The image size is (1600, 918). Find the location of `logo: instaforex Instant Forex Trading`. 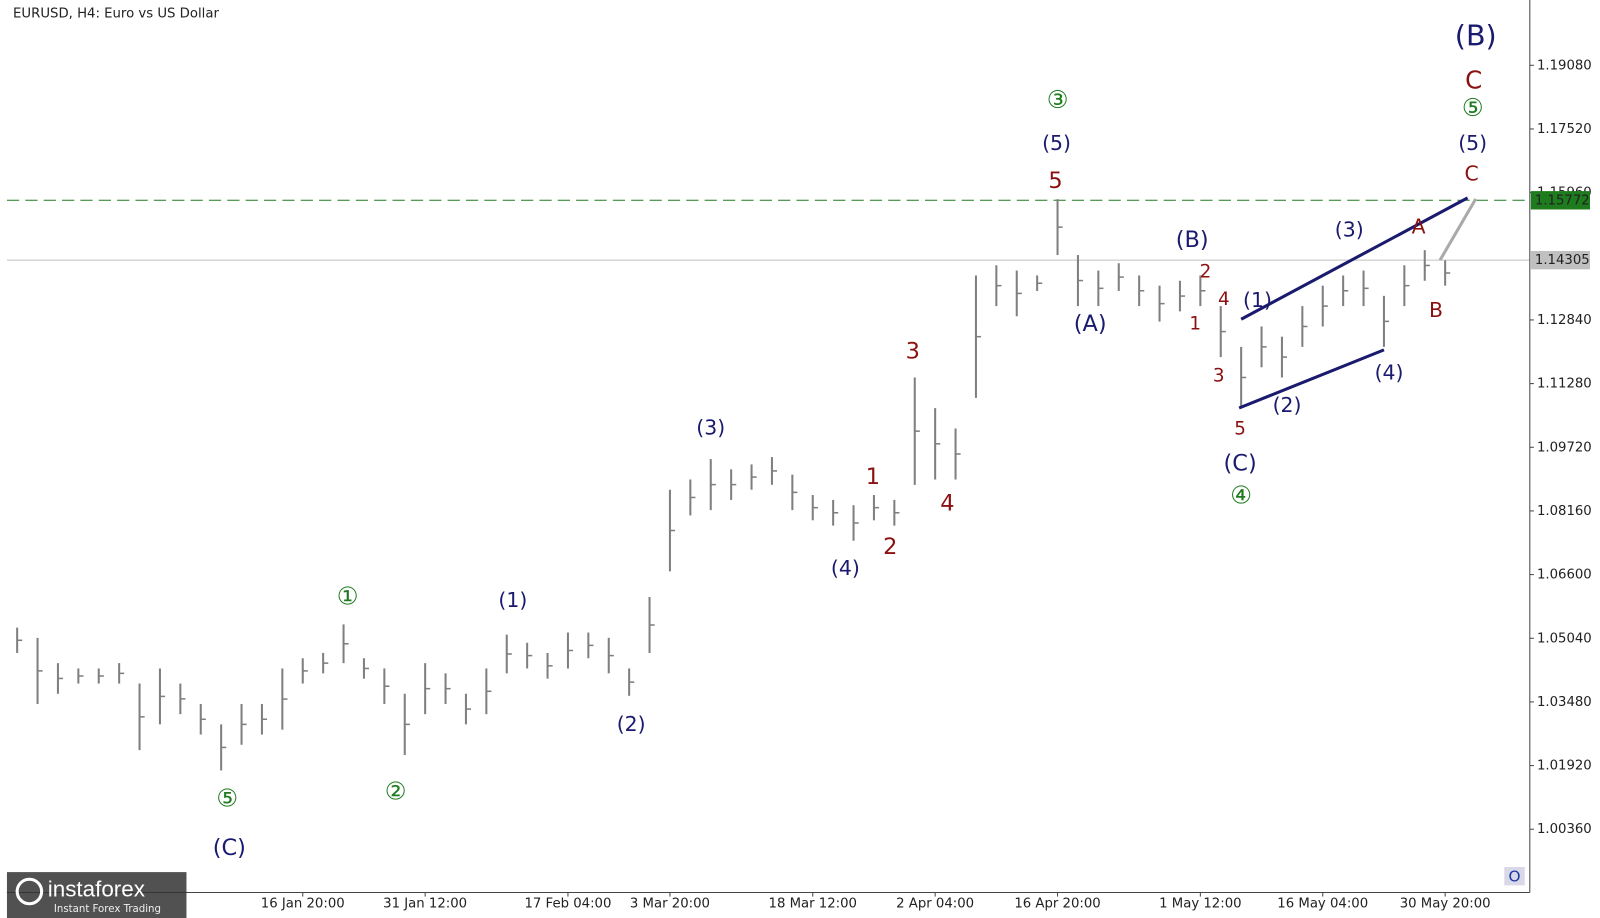

logo: instaforex Instant Forex Trading is located at coordinates (96, 895).